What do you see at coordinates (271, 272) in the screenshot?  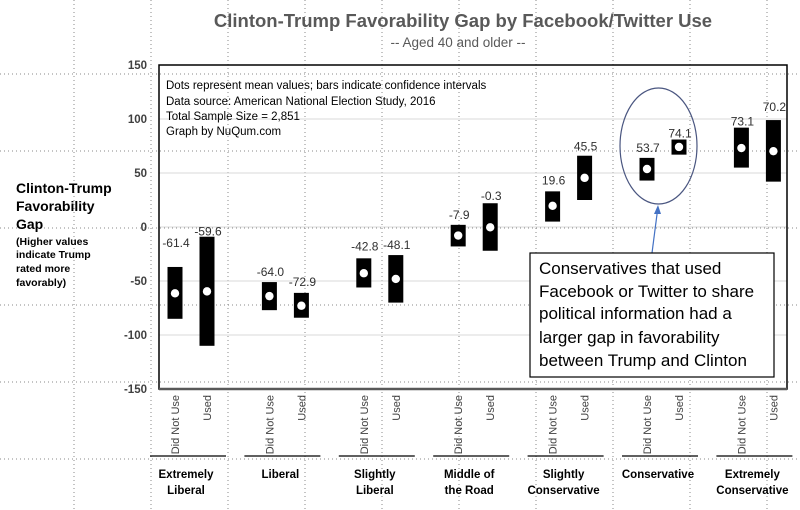 I see `value-label: -64.0` at bounding box center [271, 272].